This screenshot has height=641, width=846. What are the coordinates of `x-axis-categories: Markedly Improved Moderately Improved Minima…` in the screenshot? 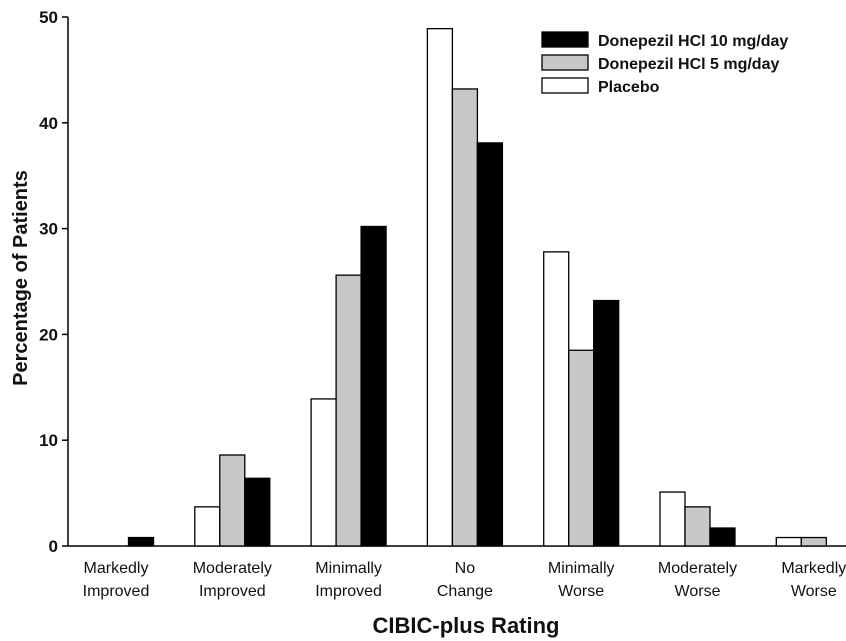 It's located at (464, 580).